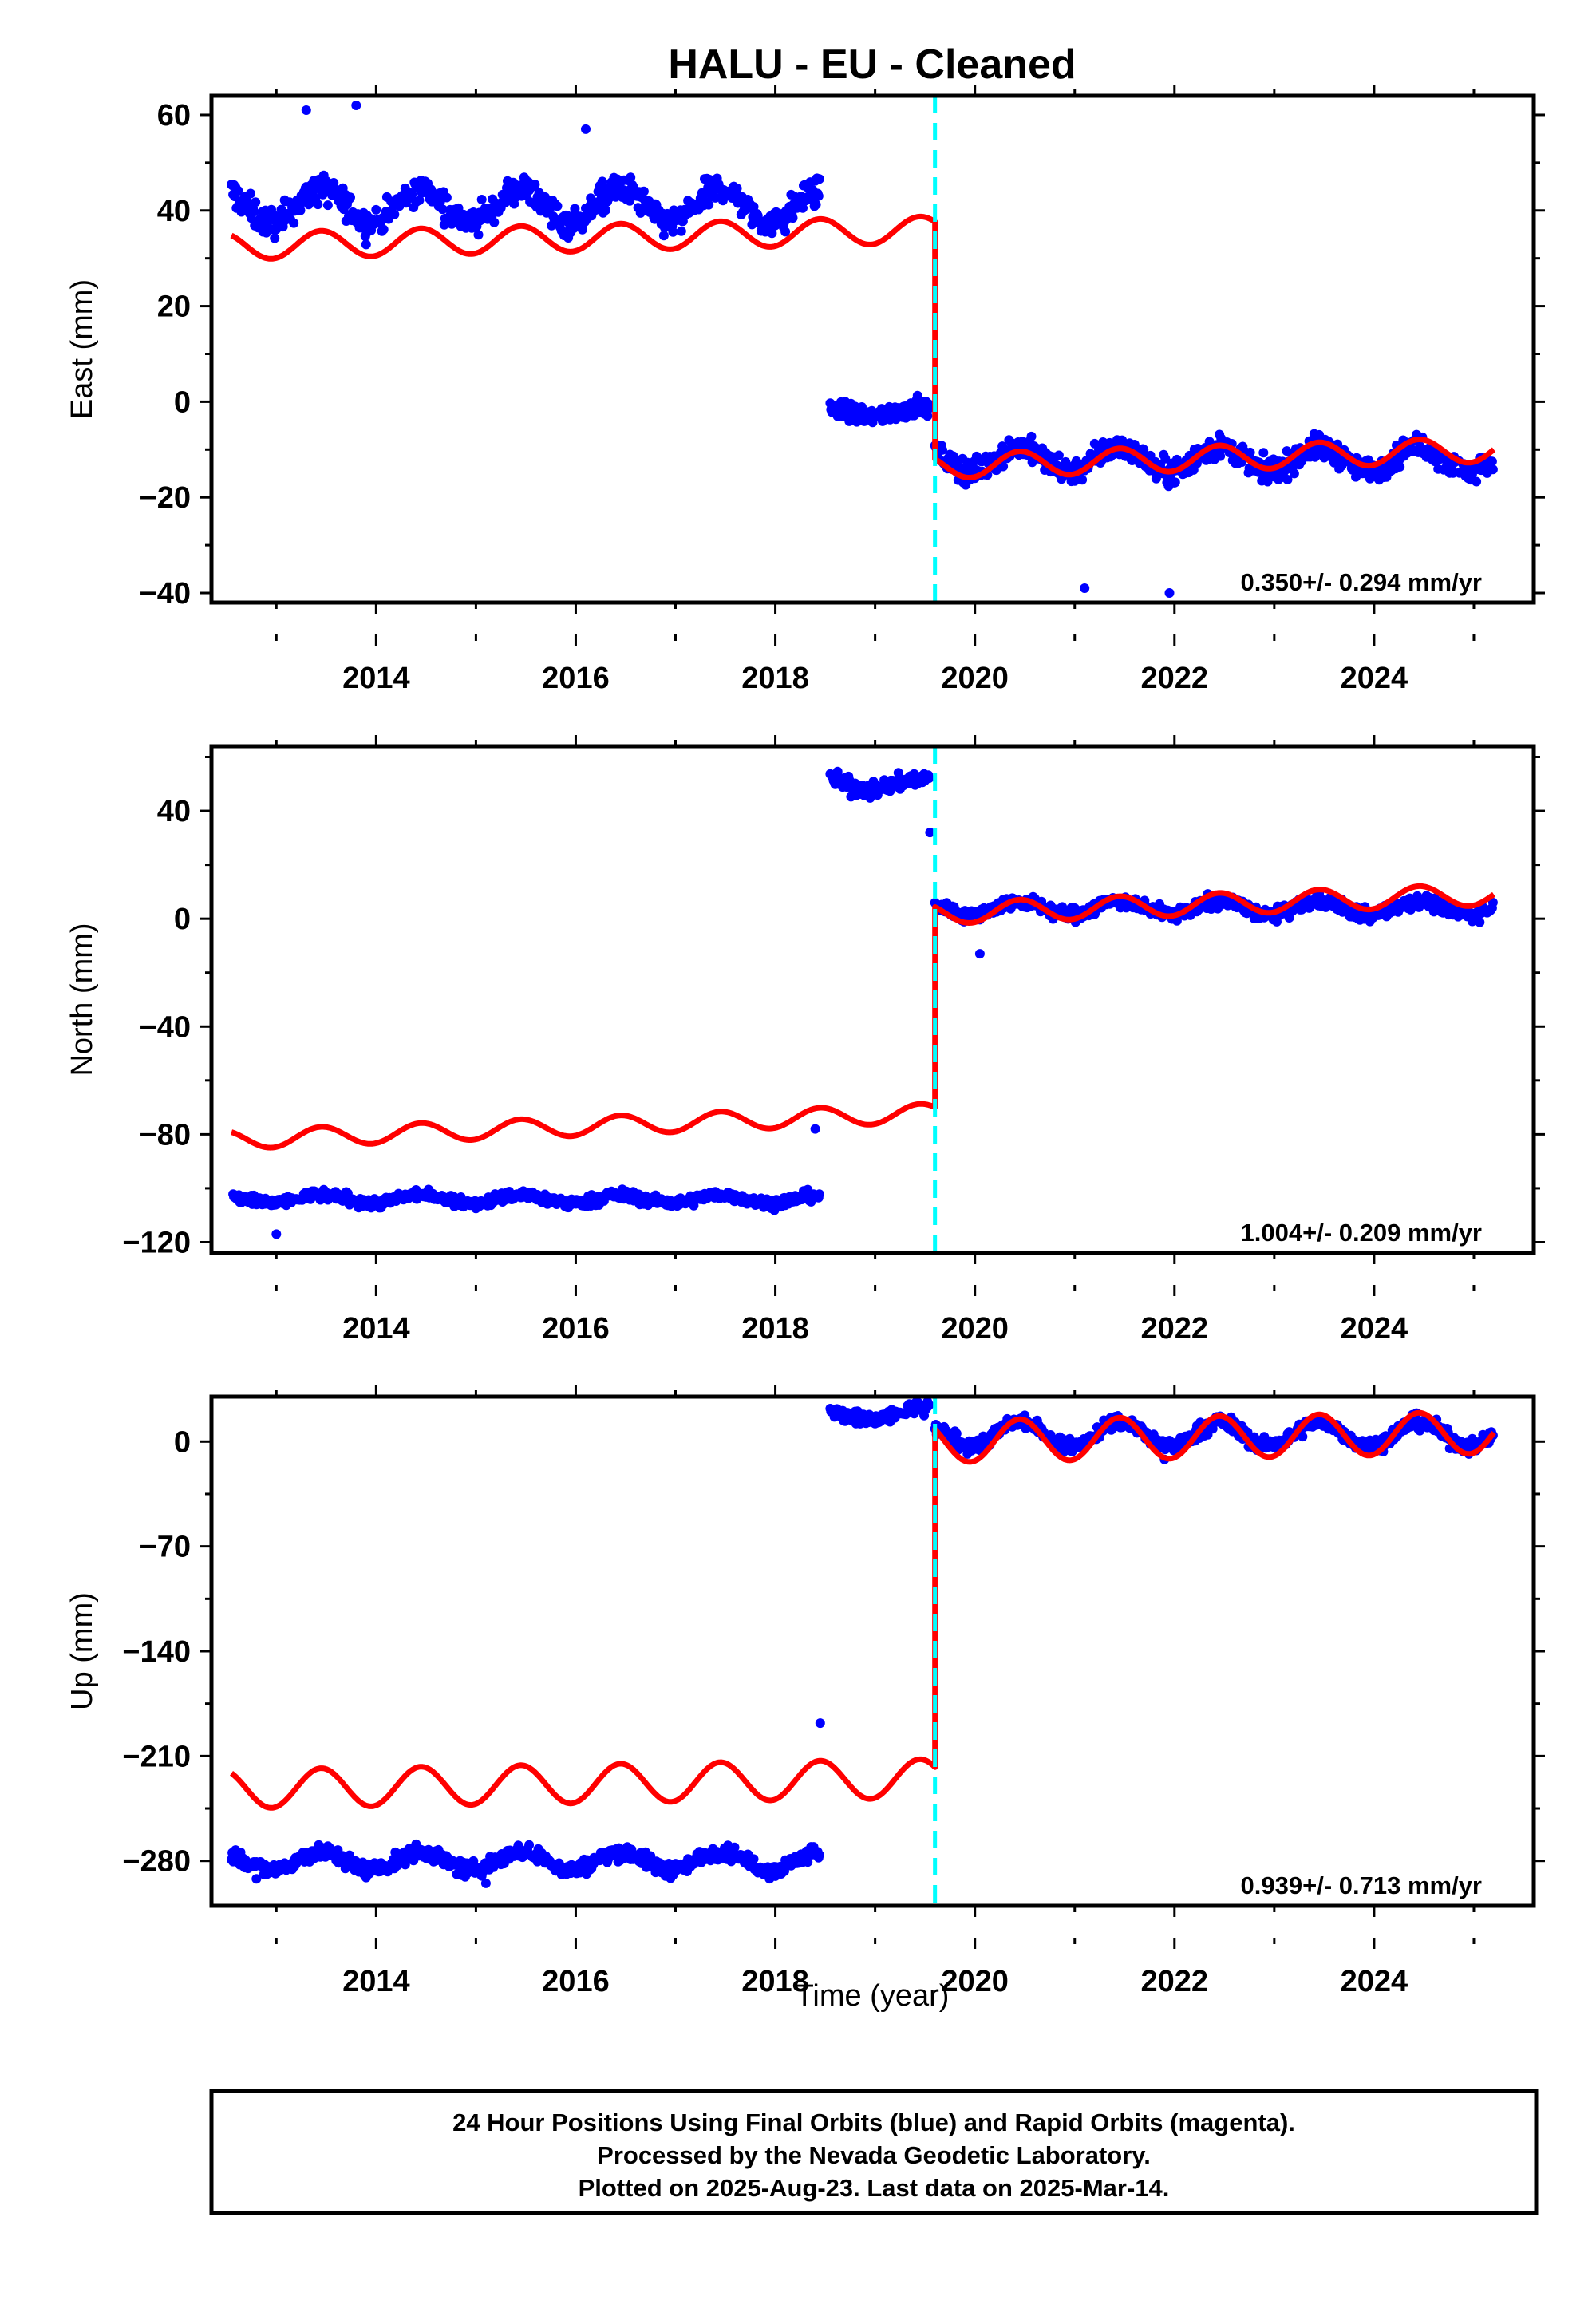 Image resolution: width=1596 pixels, height=2316 pixels. What do you see at coordinates (1361, 1885) in the screenshot?
I see `up-rate-label: 0.939+/- 0.713 mm/yr` at bounding box center [1361, 1885].